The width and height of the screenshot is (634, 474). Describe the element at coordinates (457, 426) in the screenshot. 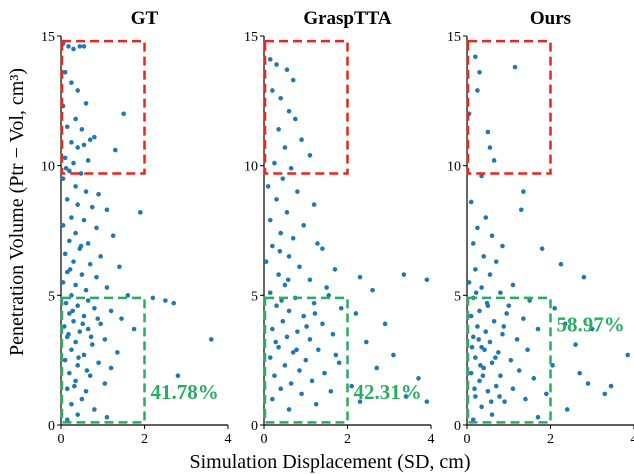

I see `y-tick-label: 0` at that location.